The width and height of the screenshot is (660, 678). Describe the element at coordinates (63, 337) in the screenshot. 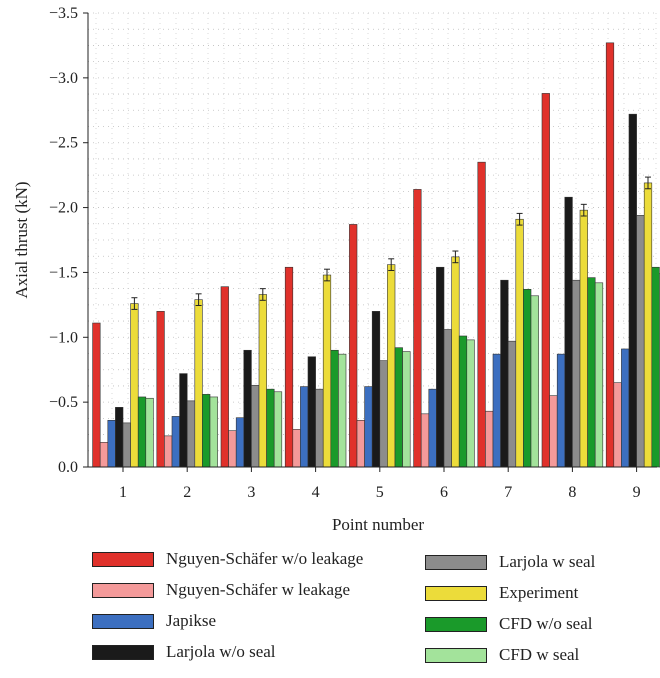

I see `y-tick-label: −1.0` at that location.